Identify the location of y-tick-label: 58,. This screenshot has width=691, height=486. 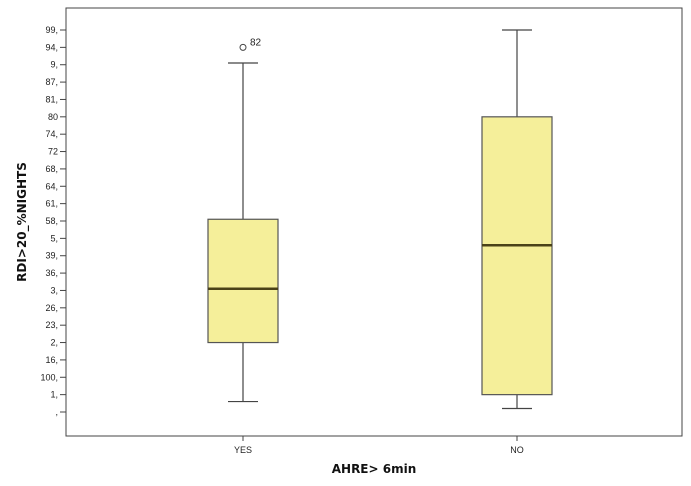
(51, 221).